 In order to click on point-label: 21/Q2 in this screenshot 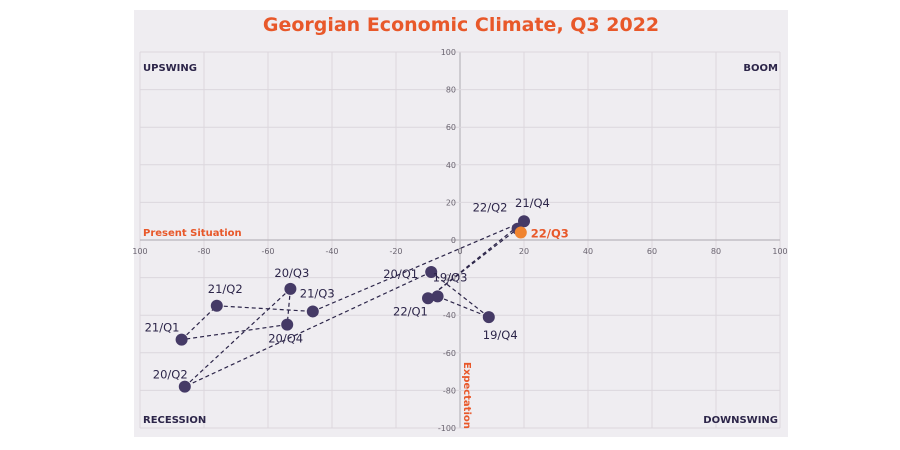, I will do `click(225, 289)`.